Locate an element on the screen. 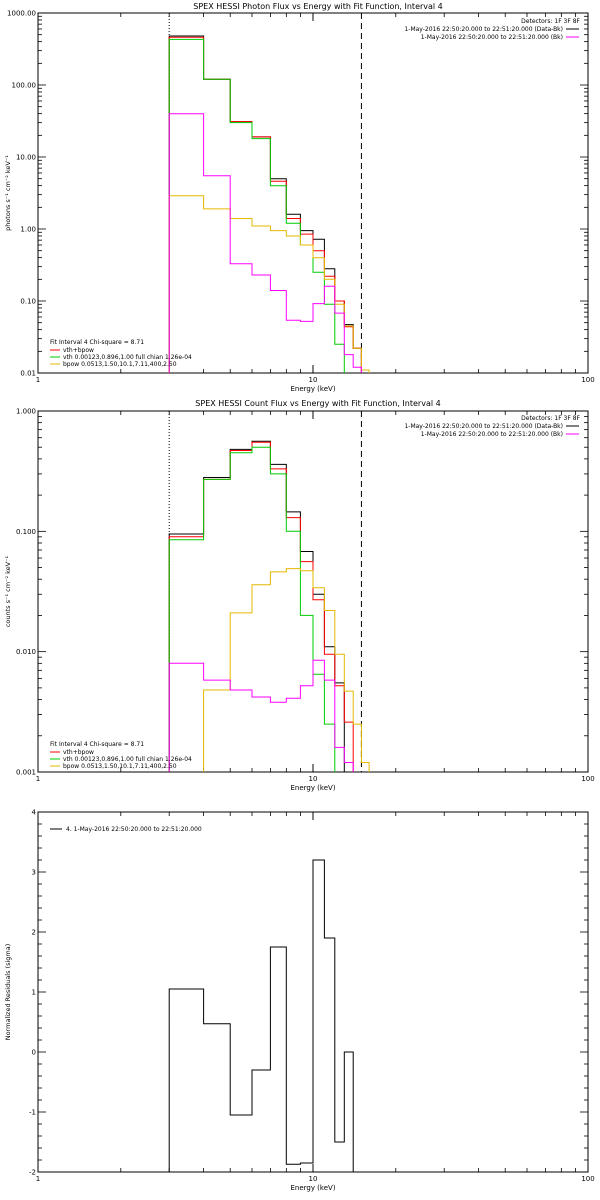  y-tick-label: -1 is located at coordinates (32, 1113).